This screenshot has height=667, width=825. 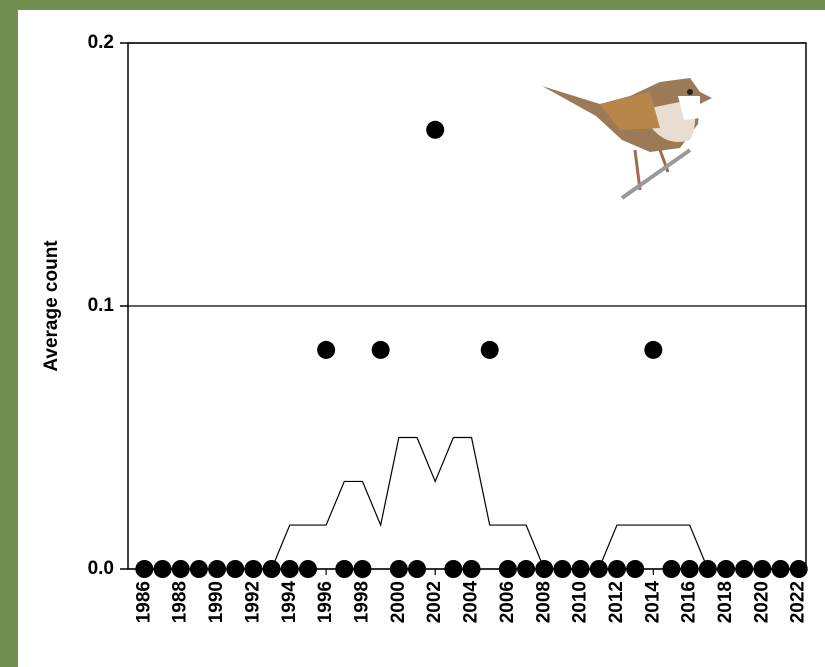 What do you see at coordinates (143, 602) in the screenshot?
I see `x-tick-label: 1986` at bounding box center [143, 602].